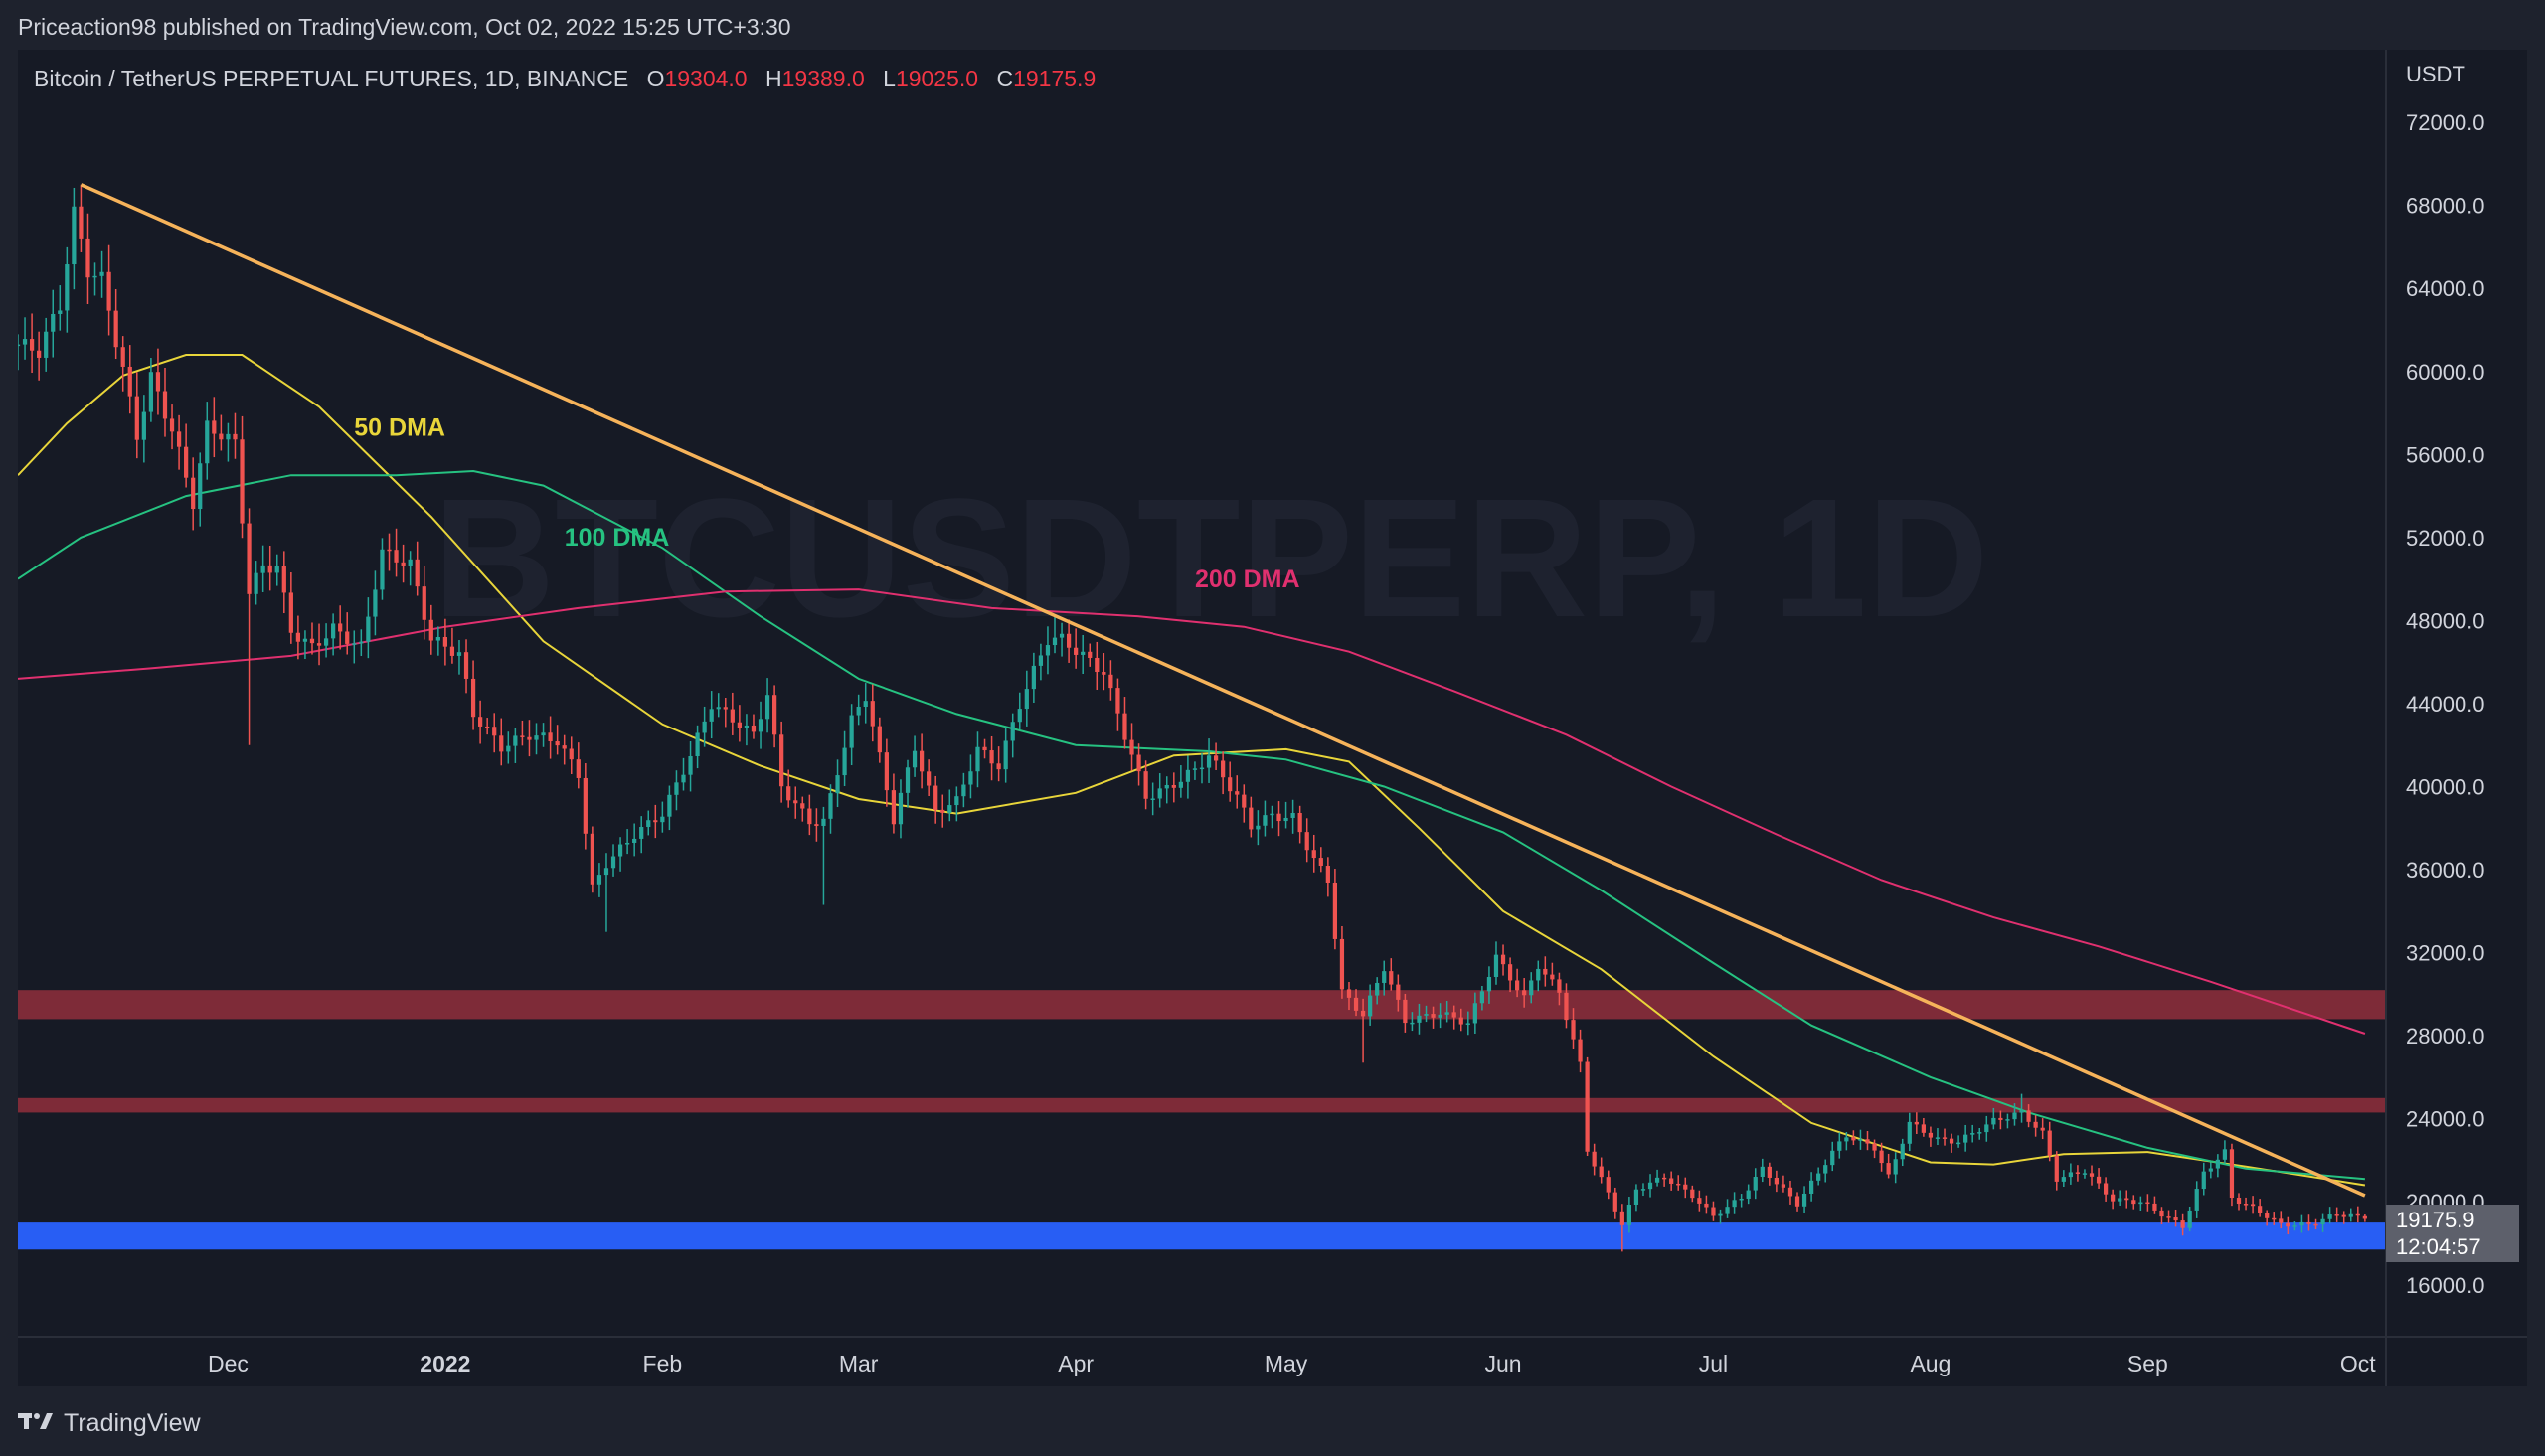 This screenshot has width=2545, height=1456. I want to click on high-value: 19389.0, so click(823, 78).